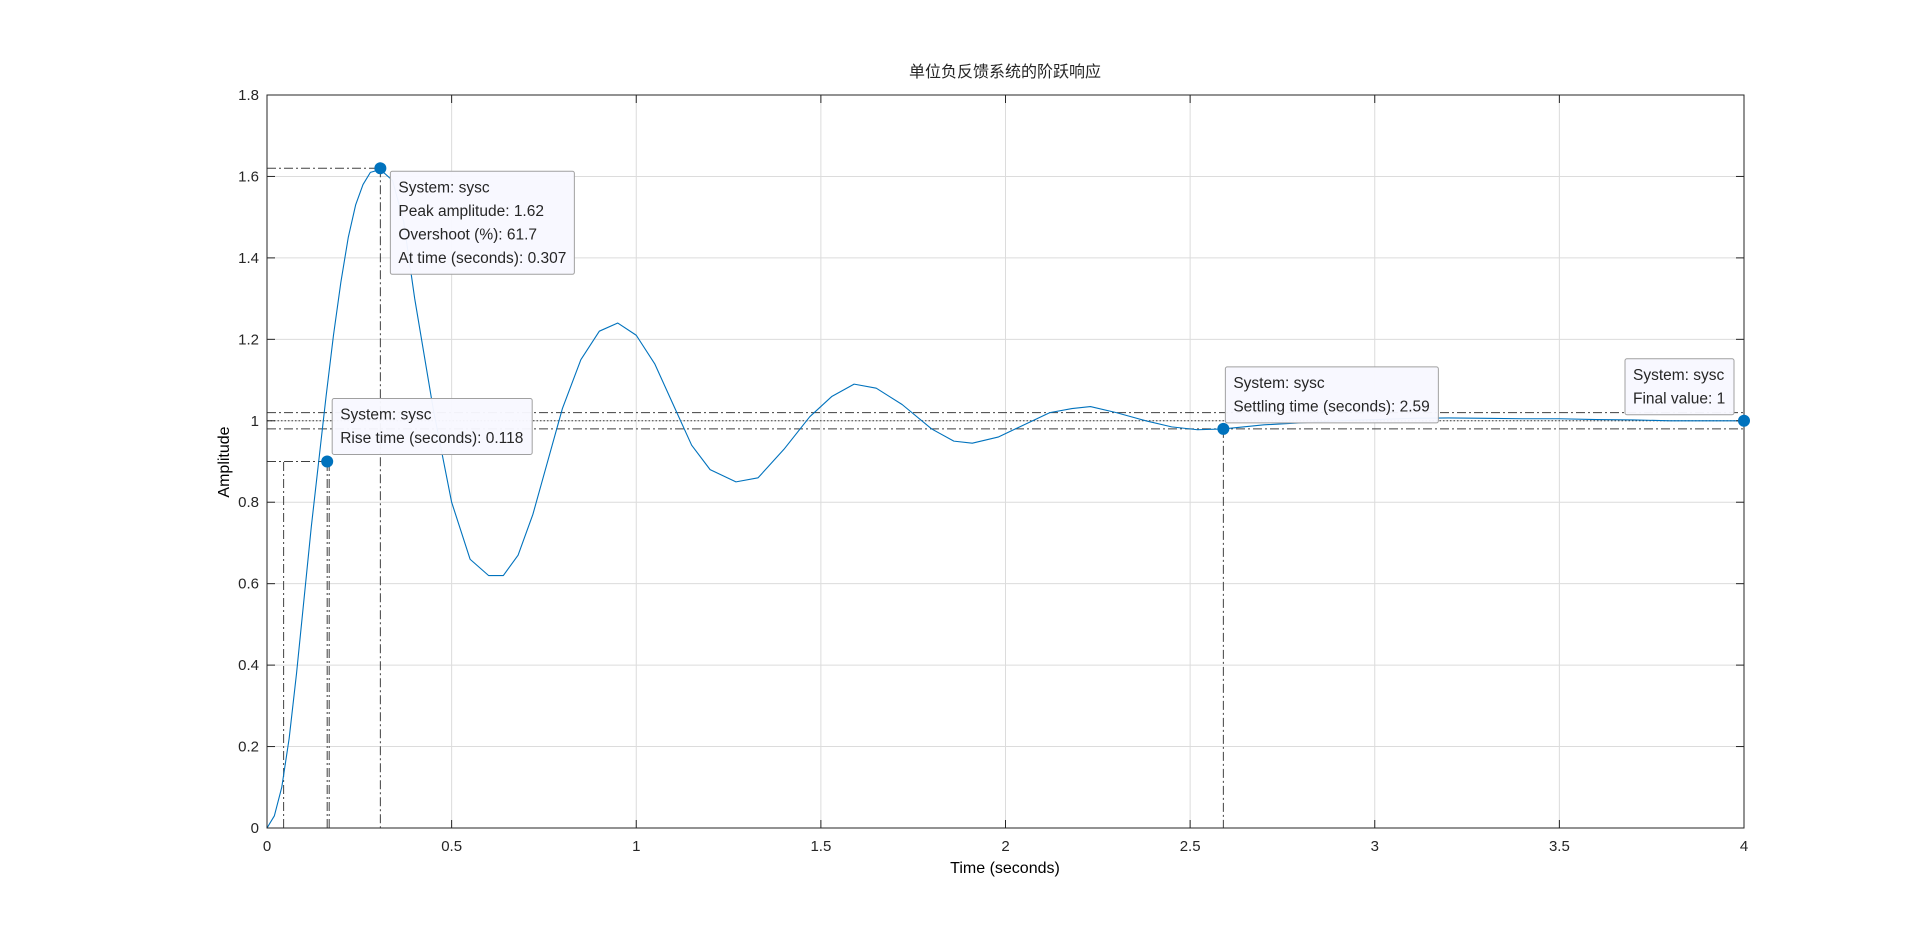 Image resolution: width=1920 pixels, height=927 pixels. What do you see at coordinates (1559, 846) in the screenshot?
I see `x-tick-label: 3.5` at bounding box center [1559, 846].